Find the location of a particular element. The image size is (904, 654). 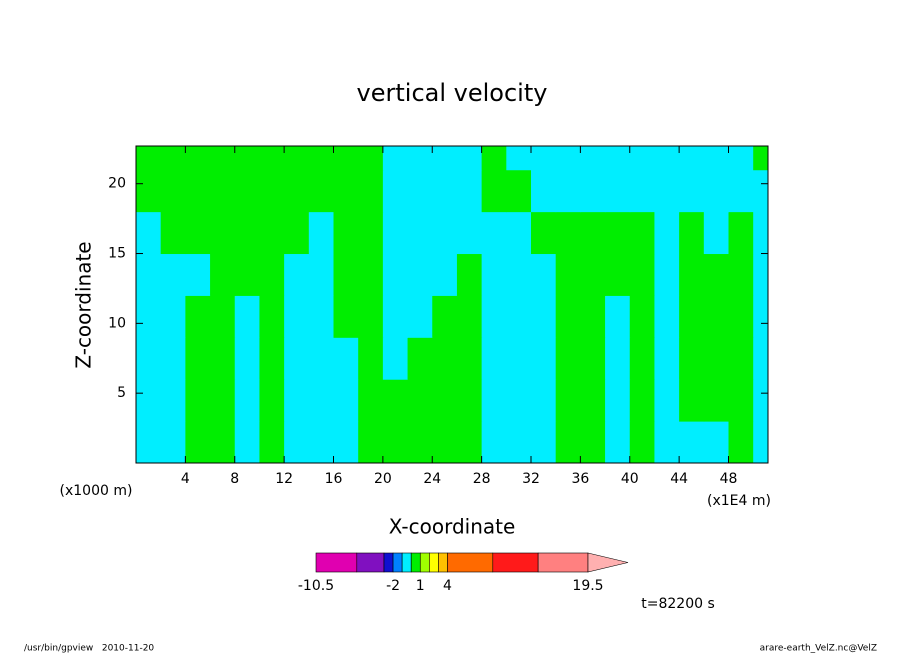

x-tick-label: 12 is located at coordinates (284, 479).